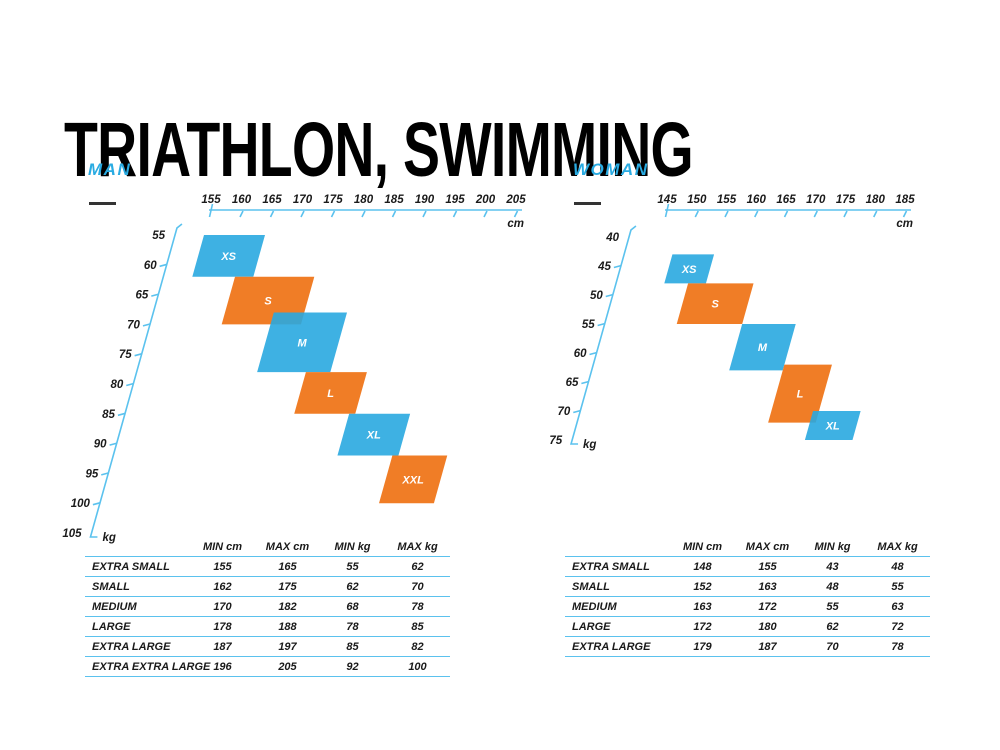  What do you see at coordinates (287, 547) in the screenshot?
I see `table-header: MAX cm` at bounding box center [287, 547].